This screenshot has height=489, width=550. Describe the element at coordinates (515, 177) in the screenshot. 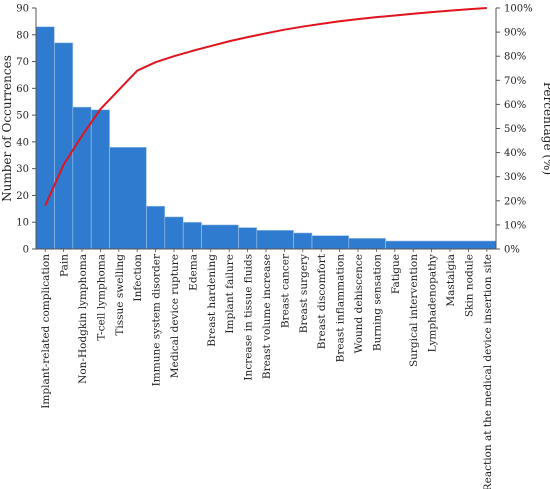

I see `y2-tick-label: 30%` at that location.